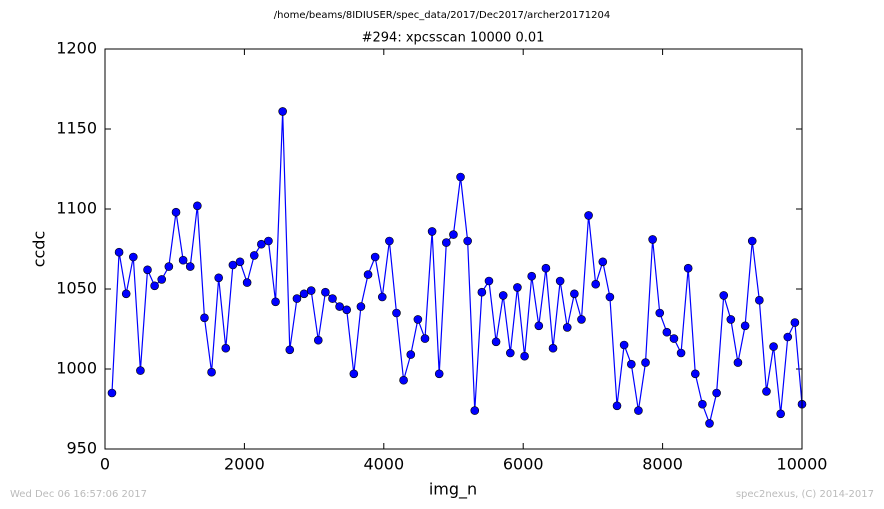 This screenshot has height=509, width=884. What do you see at coordinates (105, 464) in the screenshot?
I see `x-tick-label: 0` at bounding box center [105, 464].